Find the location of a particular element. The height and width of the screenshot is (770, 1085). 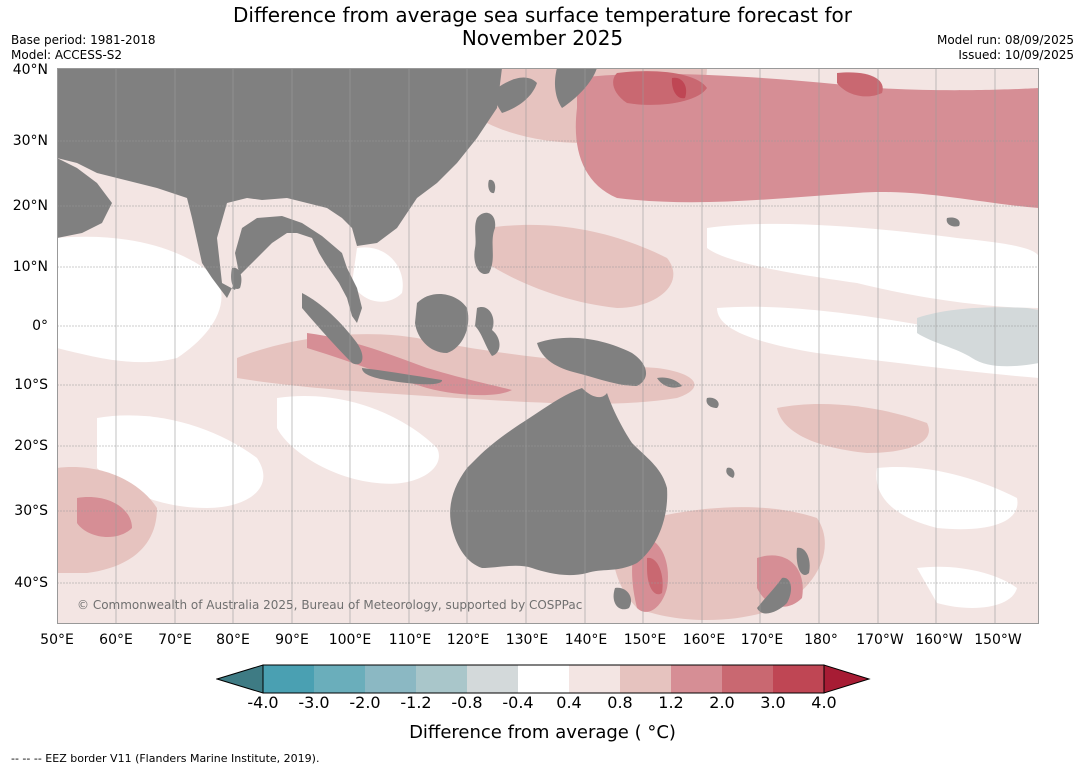

lon-label-60e: 60°E is located at coordinates (116, 640).